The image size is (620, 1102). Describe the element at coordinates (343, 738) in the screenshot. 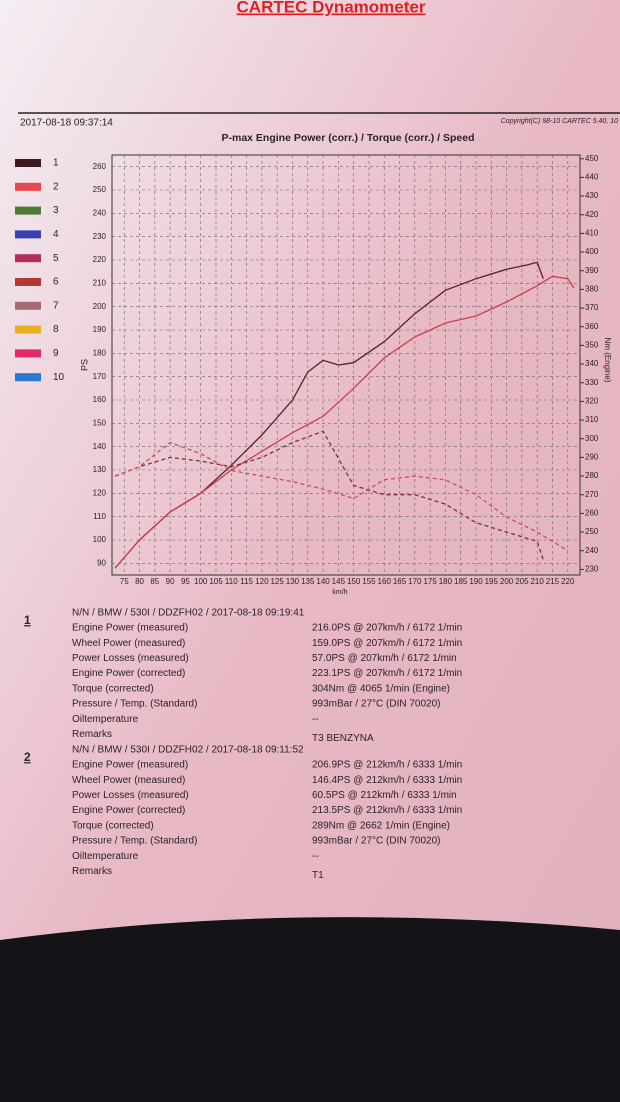

I see `result-value: T3 BENZYNA` at that location.